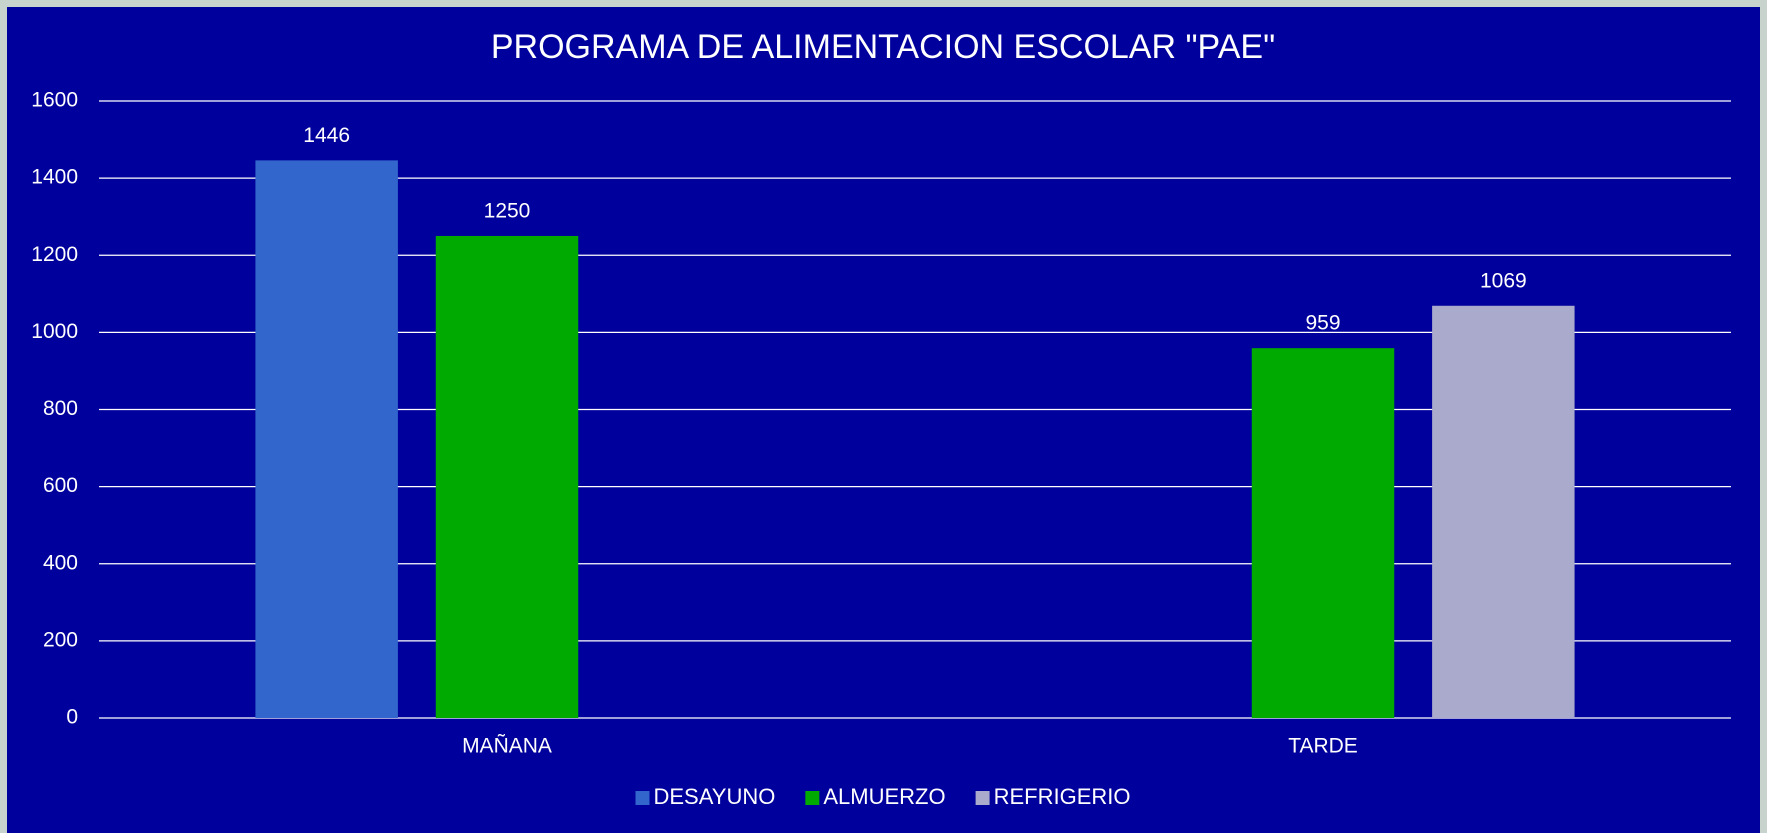 This screenshot has width=1767, height=833. I want to click on data-label: 1446, so click(326, 135).